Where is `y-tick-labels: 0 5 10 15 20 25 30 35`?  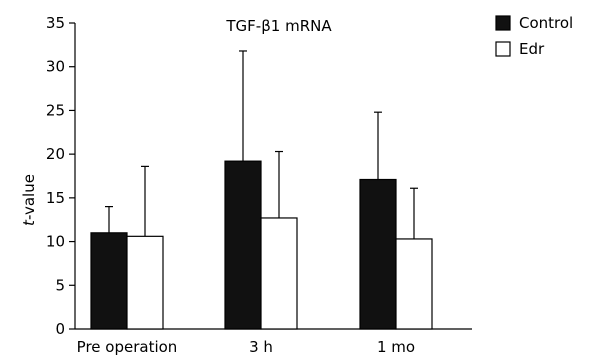
y-tick-labels: 0 5 10 15 20 25 30 35 is located at coordinates (55, 176).